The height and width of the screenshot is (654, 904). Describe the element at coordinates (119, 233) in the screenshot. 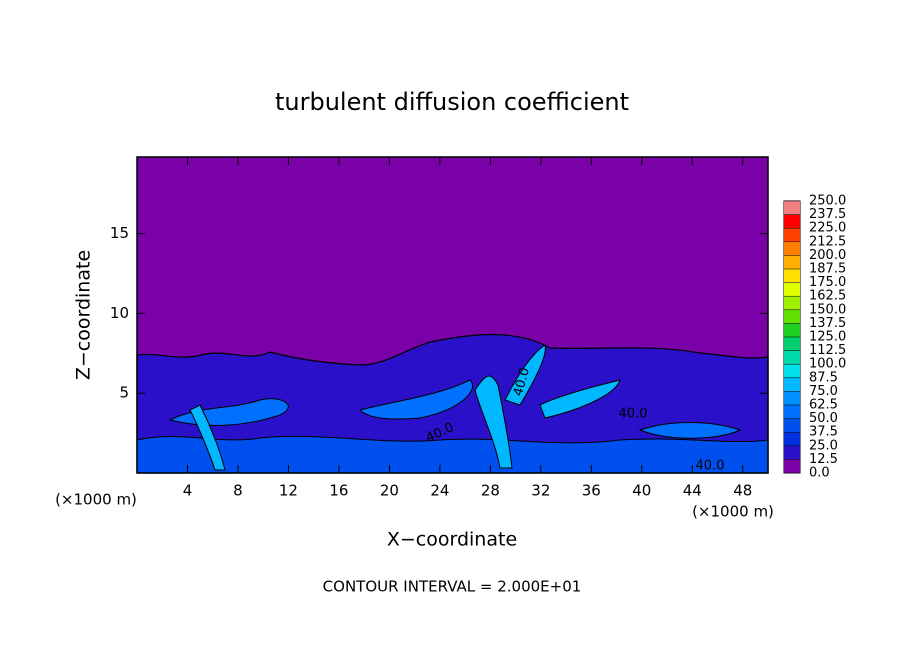

I see `y-tick-label: 15` at that location.